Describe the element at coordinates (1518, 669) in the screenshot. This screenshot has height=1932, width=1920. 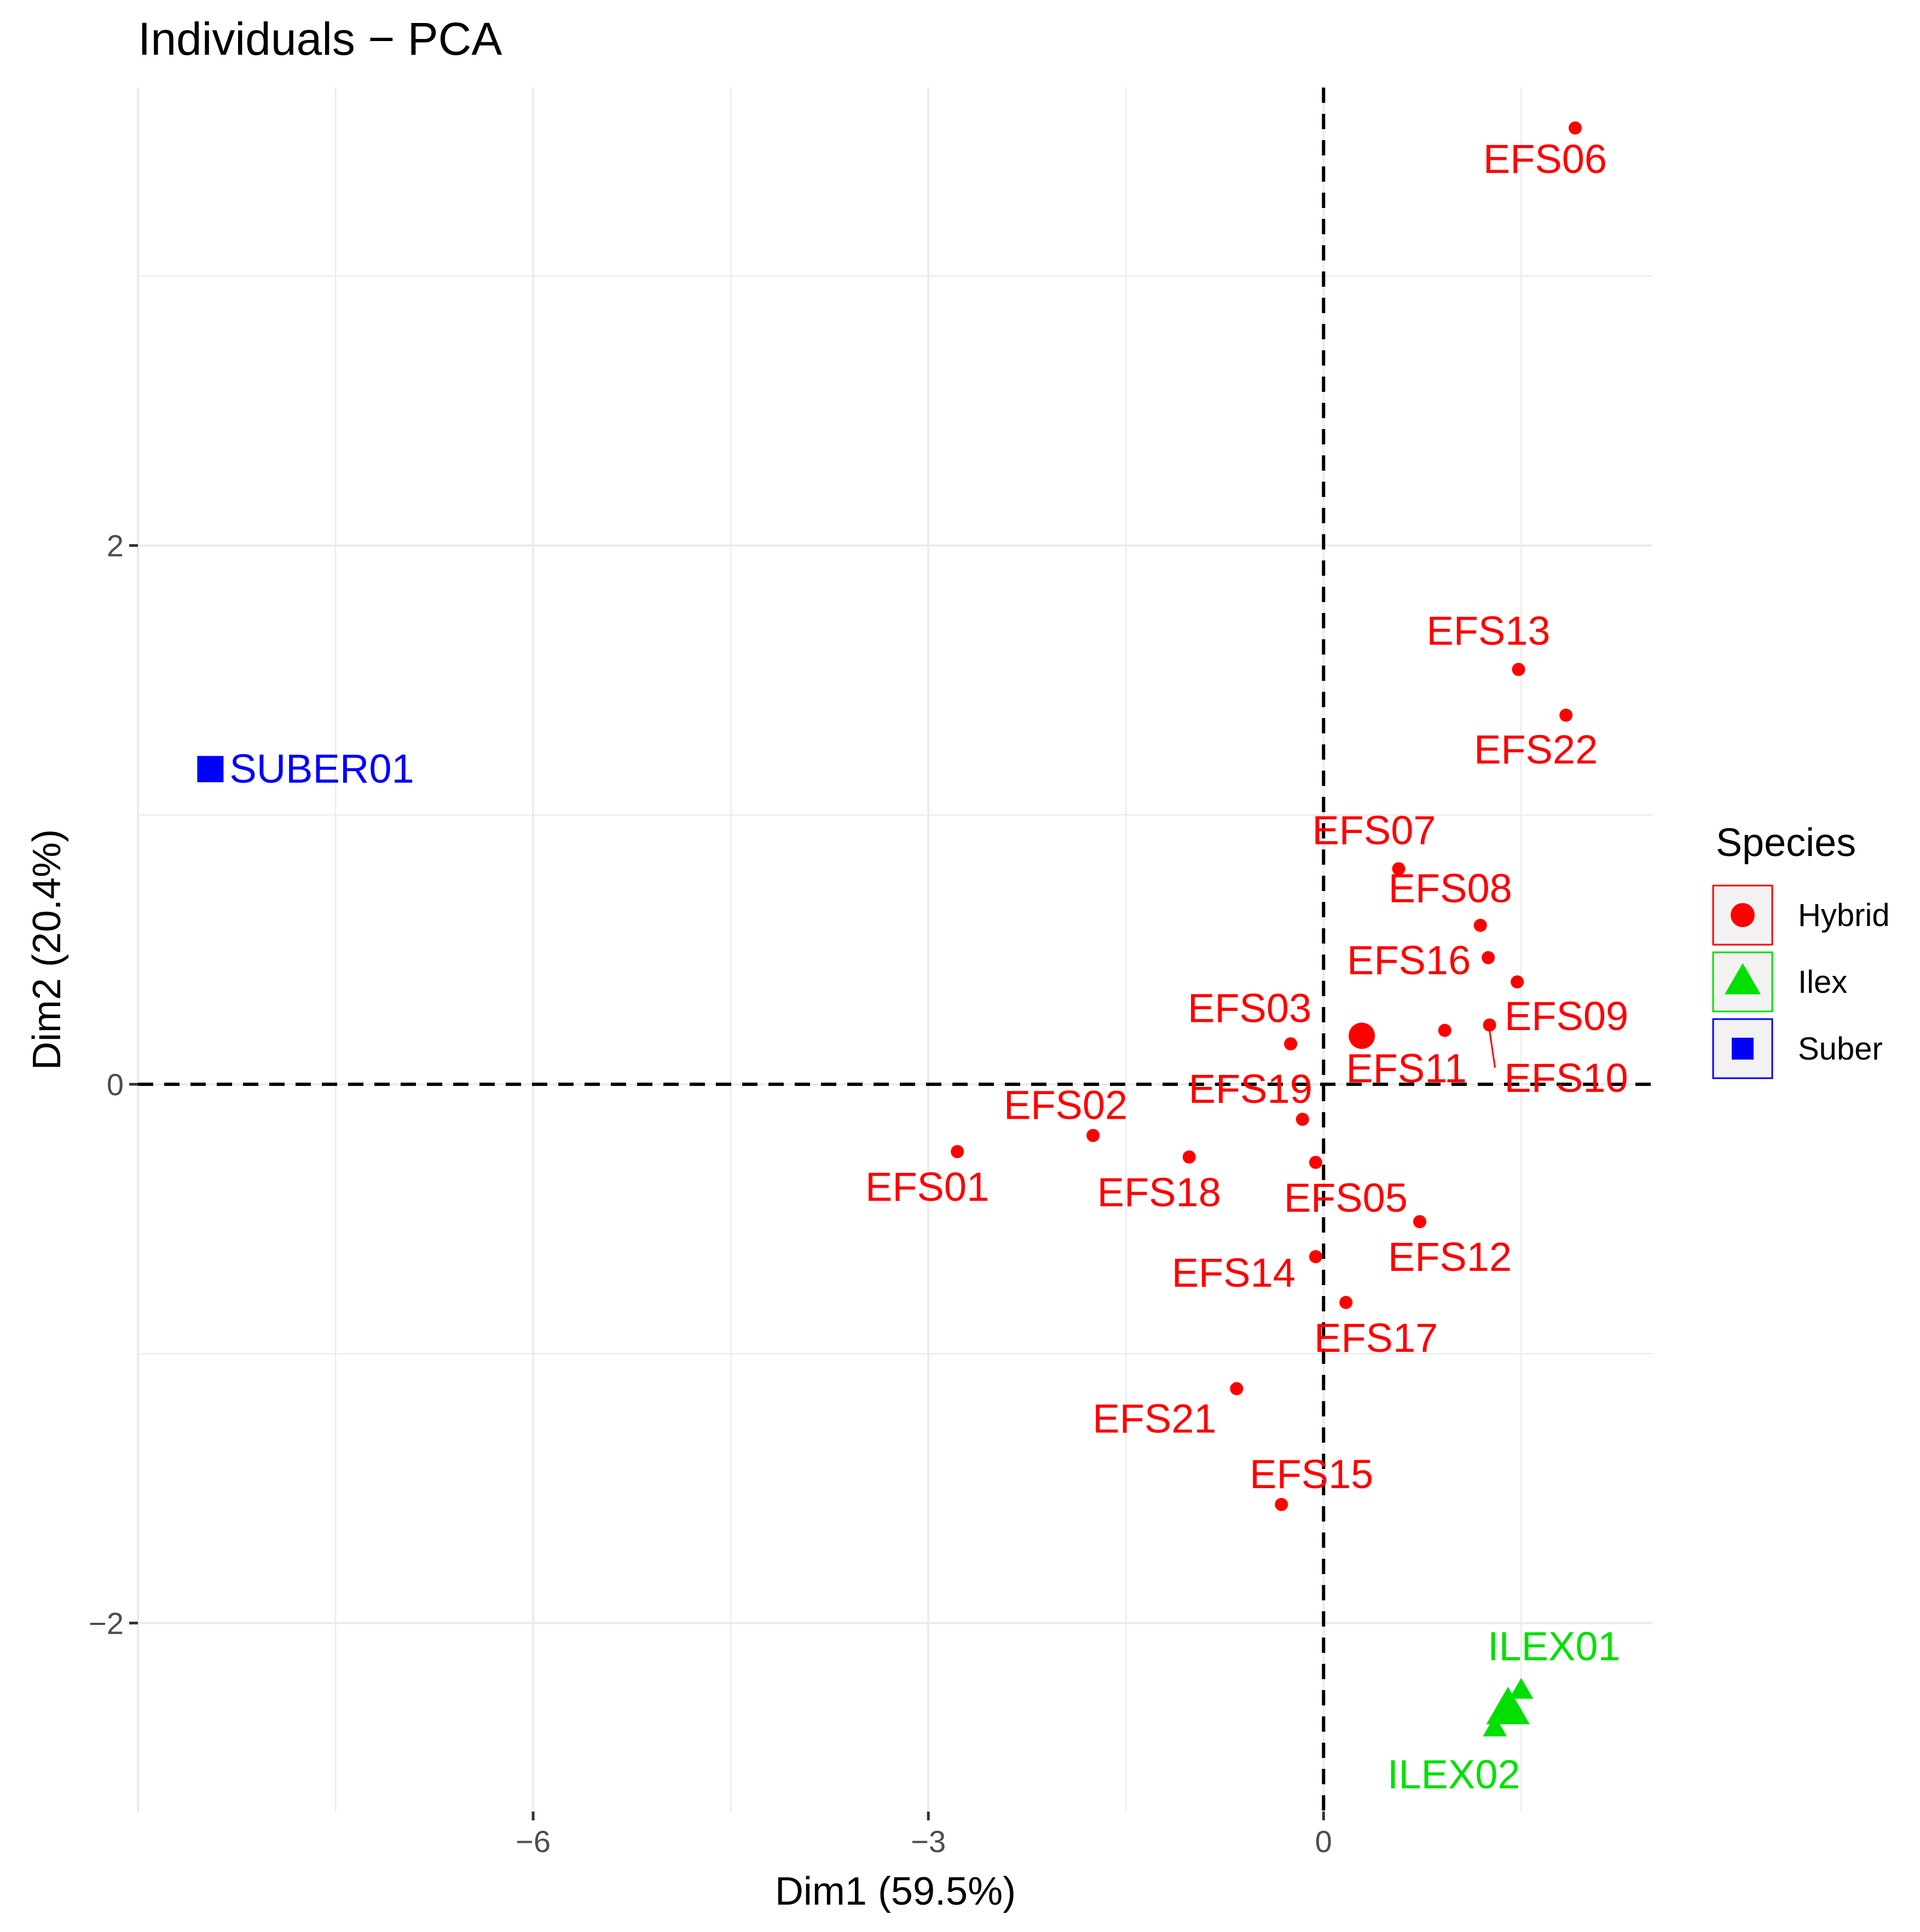
I see `point-efs13` at that location.